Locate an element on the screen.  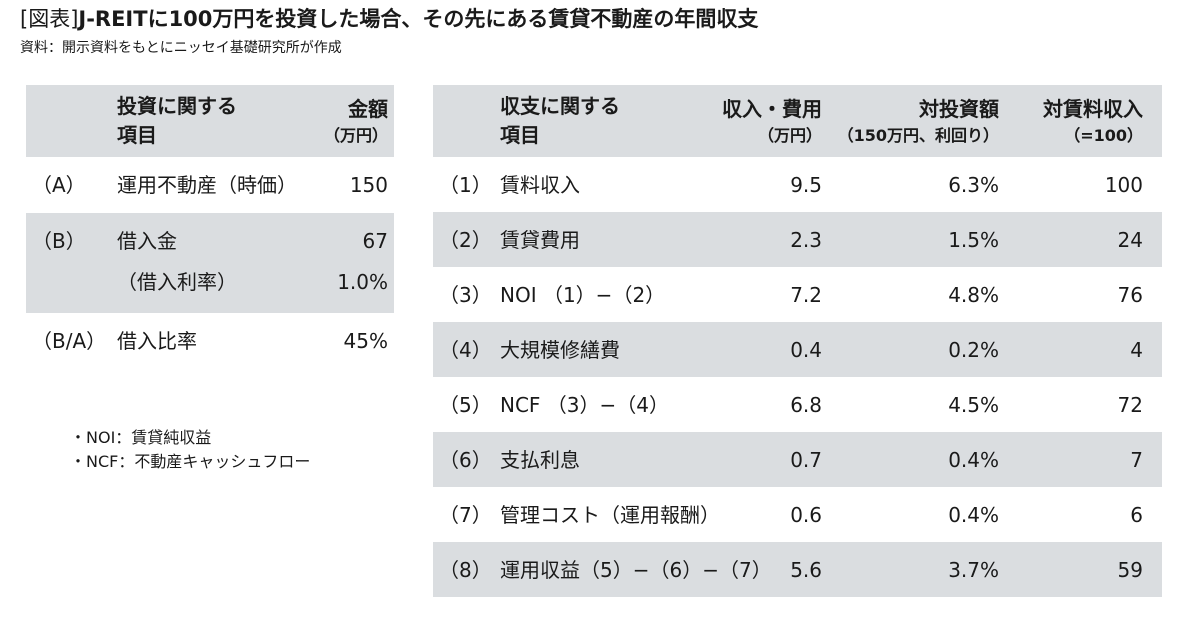
header-ratio: 対賃料収入 （=100） is located at coordinates (1093, 121).